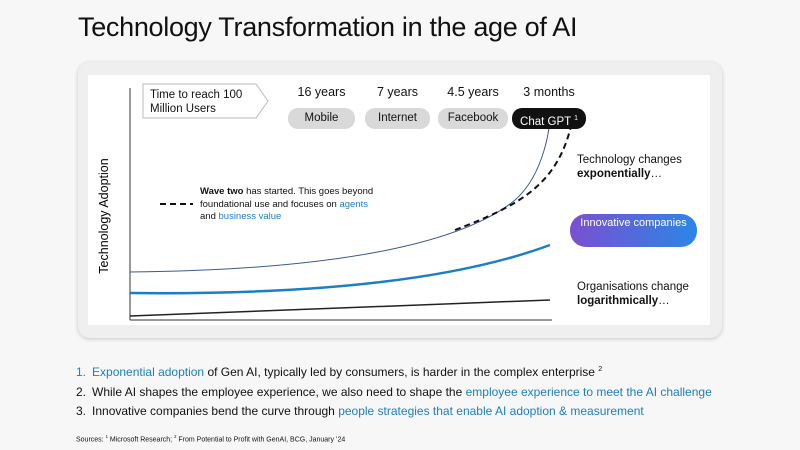 The width and height of the screenshot is (800, 450). I want to click on milestone-pill: Chat GPT 1, so click(549, 118).